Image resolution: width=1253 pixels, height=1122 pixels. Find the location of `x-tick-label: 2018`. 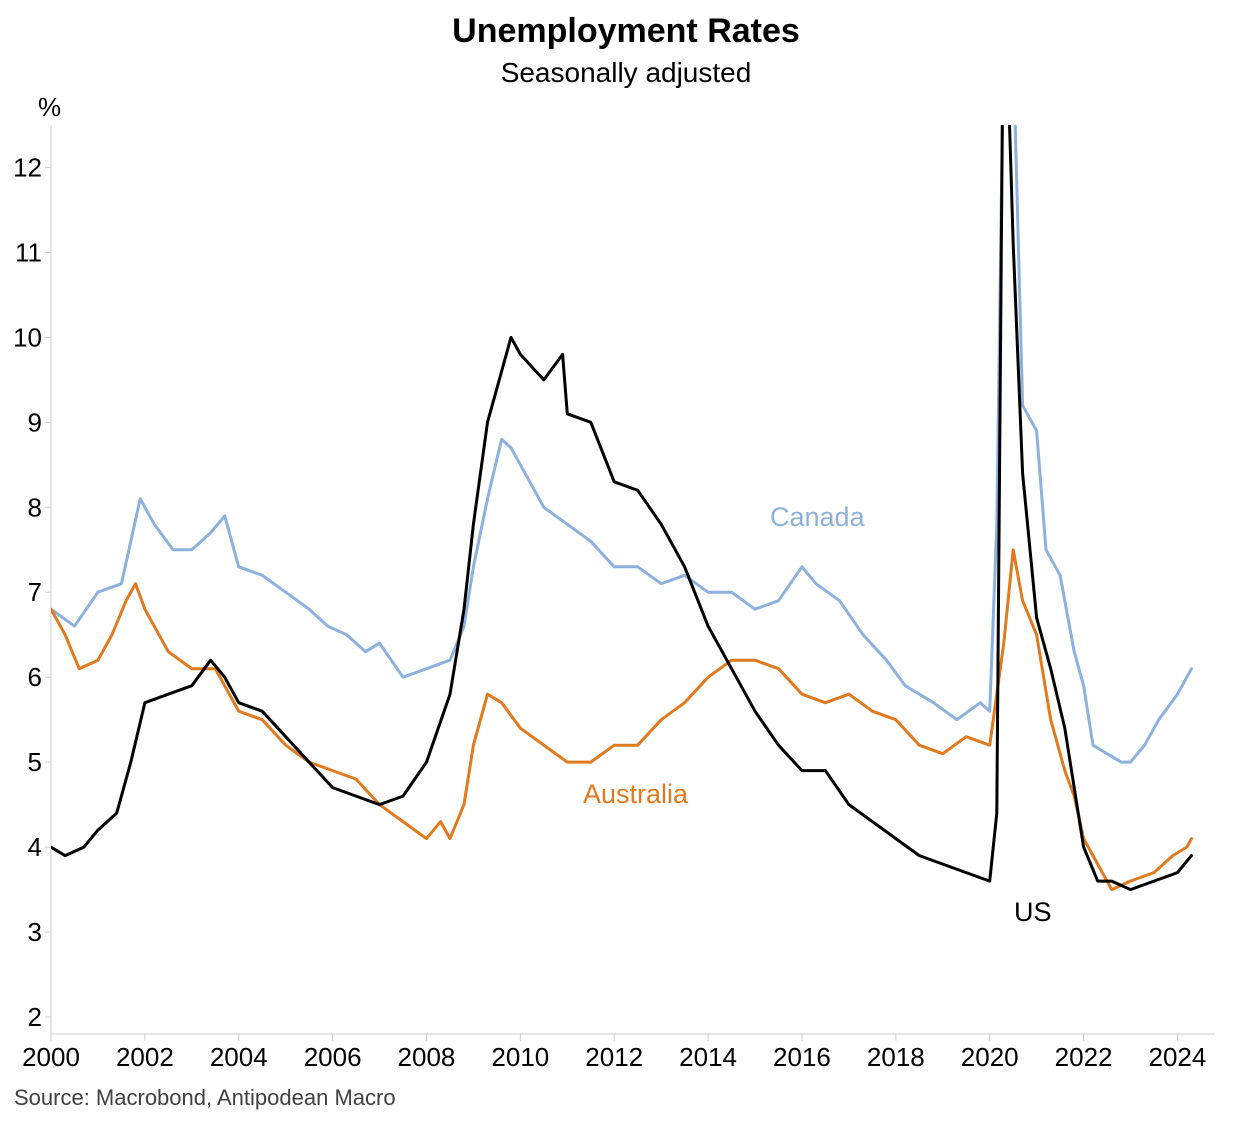

x-tick-label: 2018 is located at coordinates (896, 1057).